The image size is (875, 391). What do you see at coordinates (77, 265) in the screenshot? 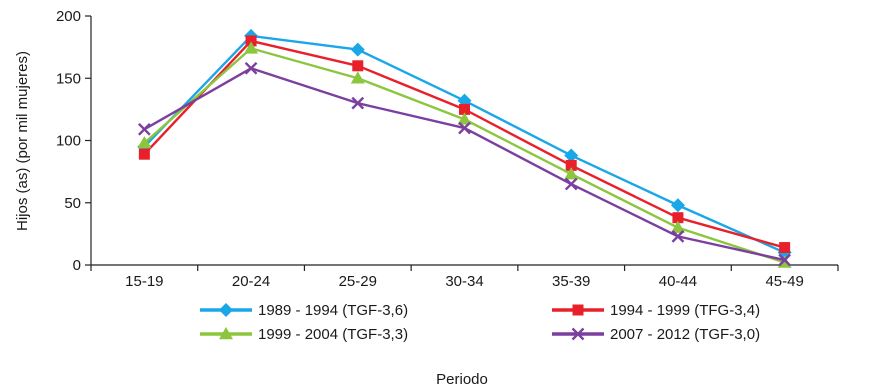
I see `y-tick-label: 0` at bounding box center [77, 265].